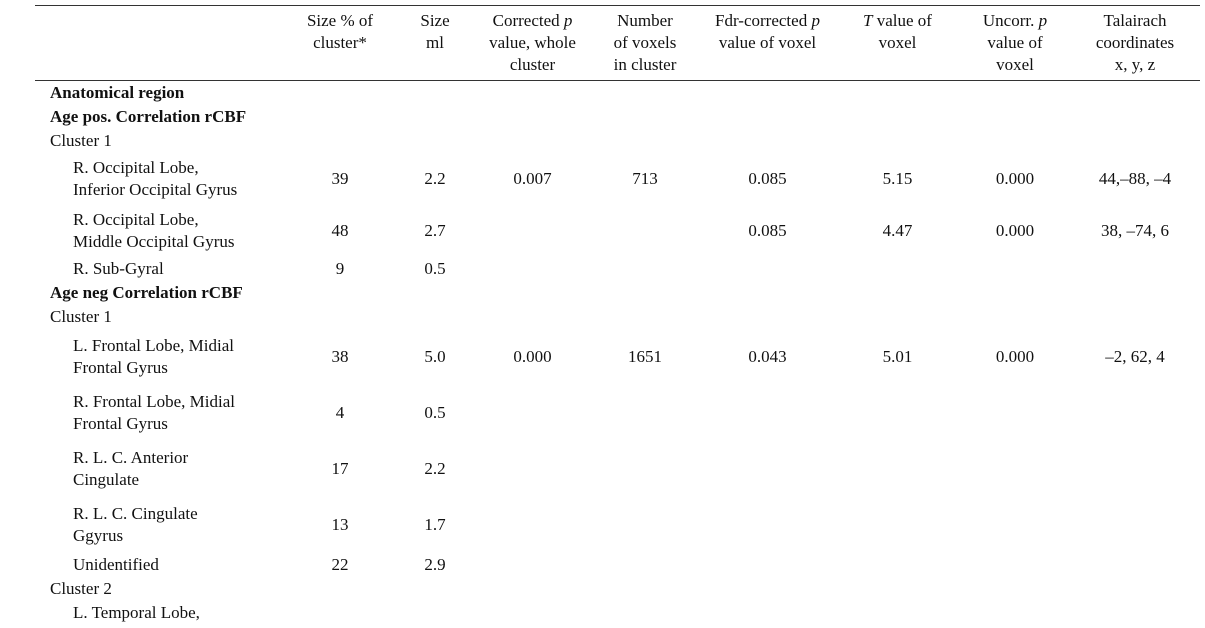 The width and height of the screenshot is (1205, 628). I want to click on table-row: Cluster 2, so click(617, 589).